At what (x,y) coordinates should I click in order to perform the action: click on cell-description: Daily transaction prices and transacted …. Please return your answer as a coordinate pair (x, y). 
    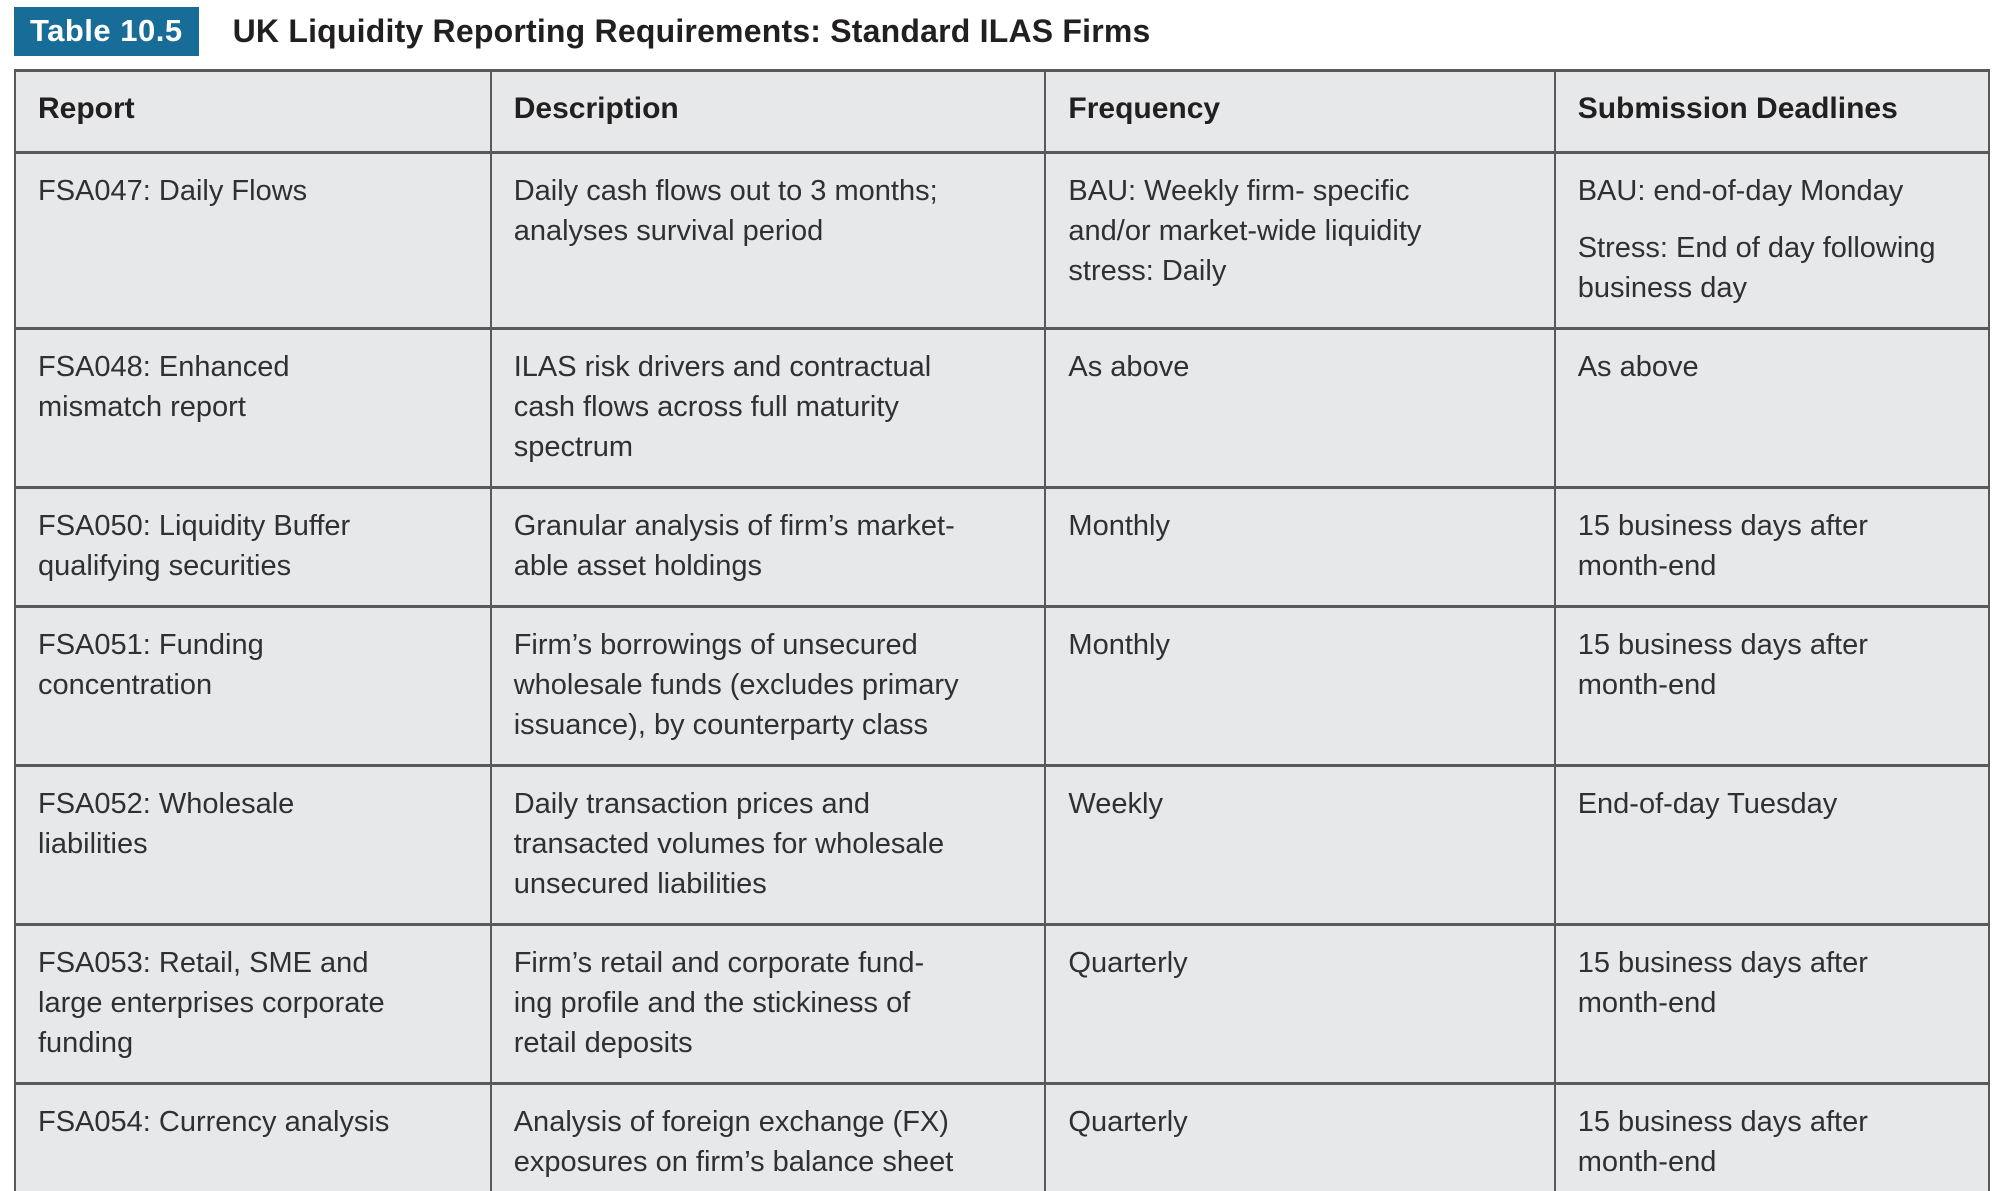
    Looking at the image, I should click on (768, 845).